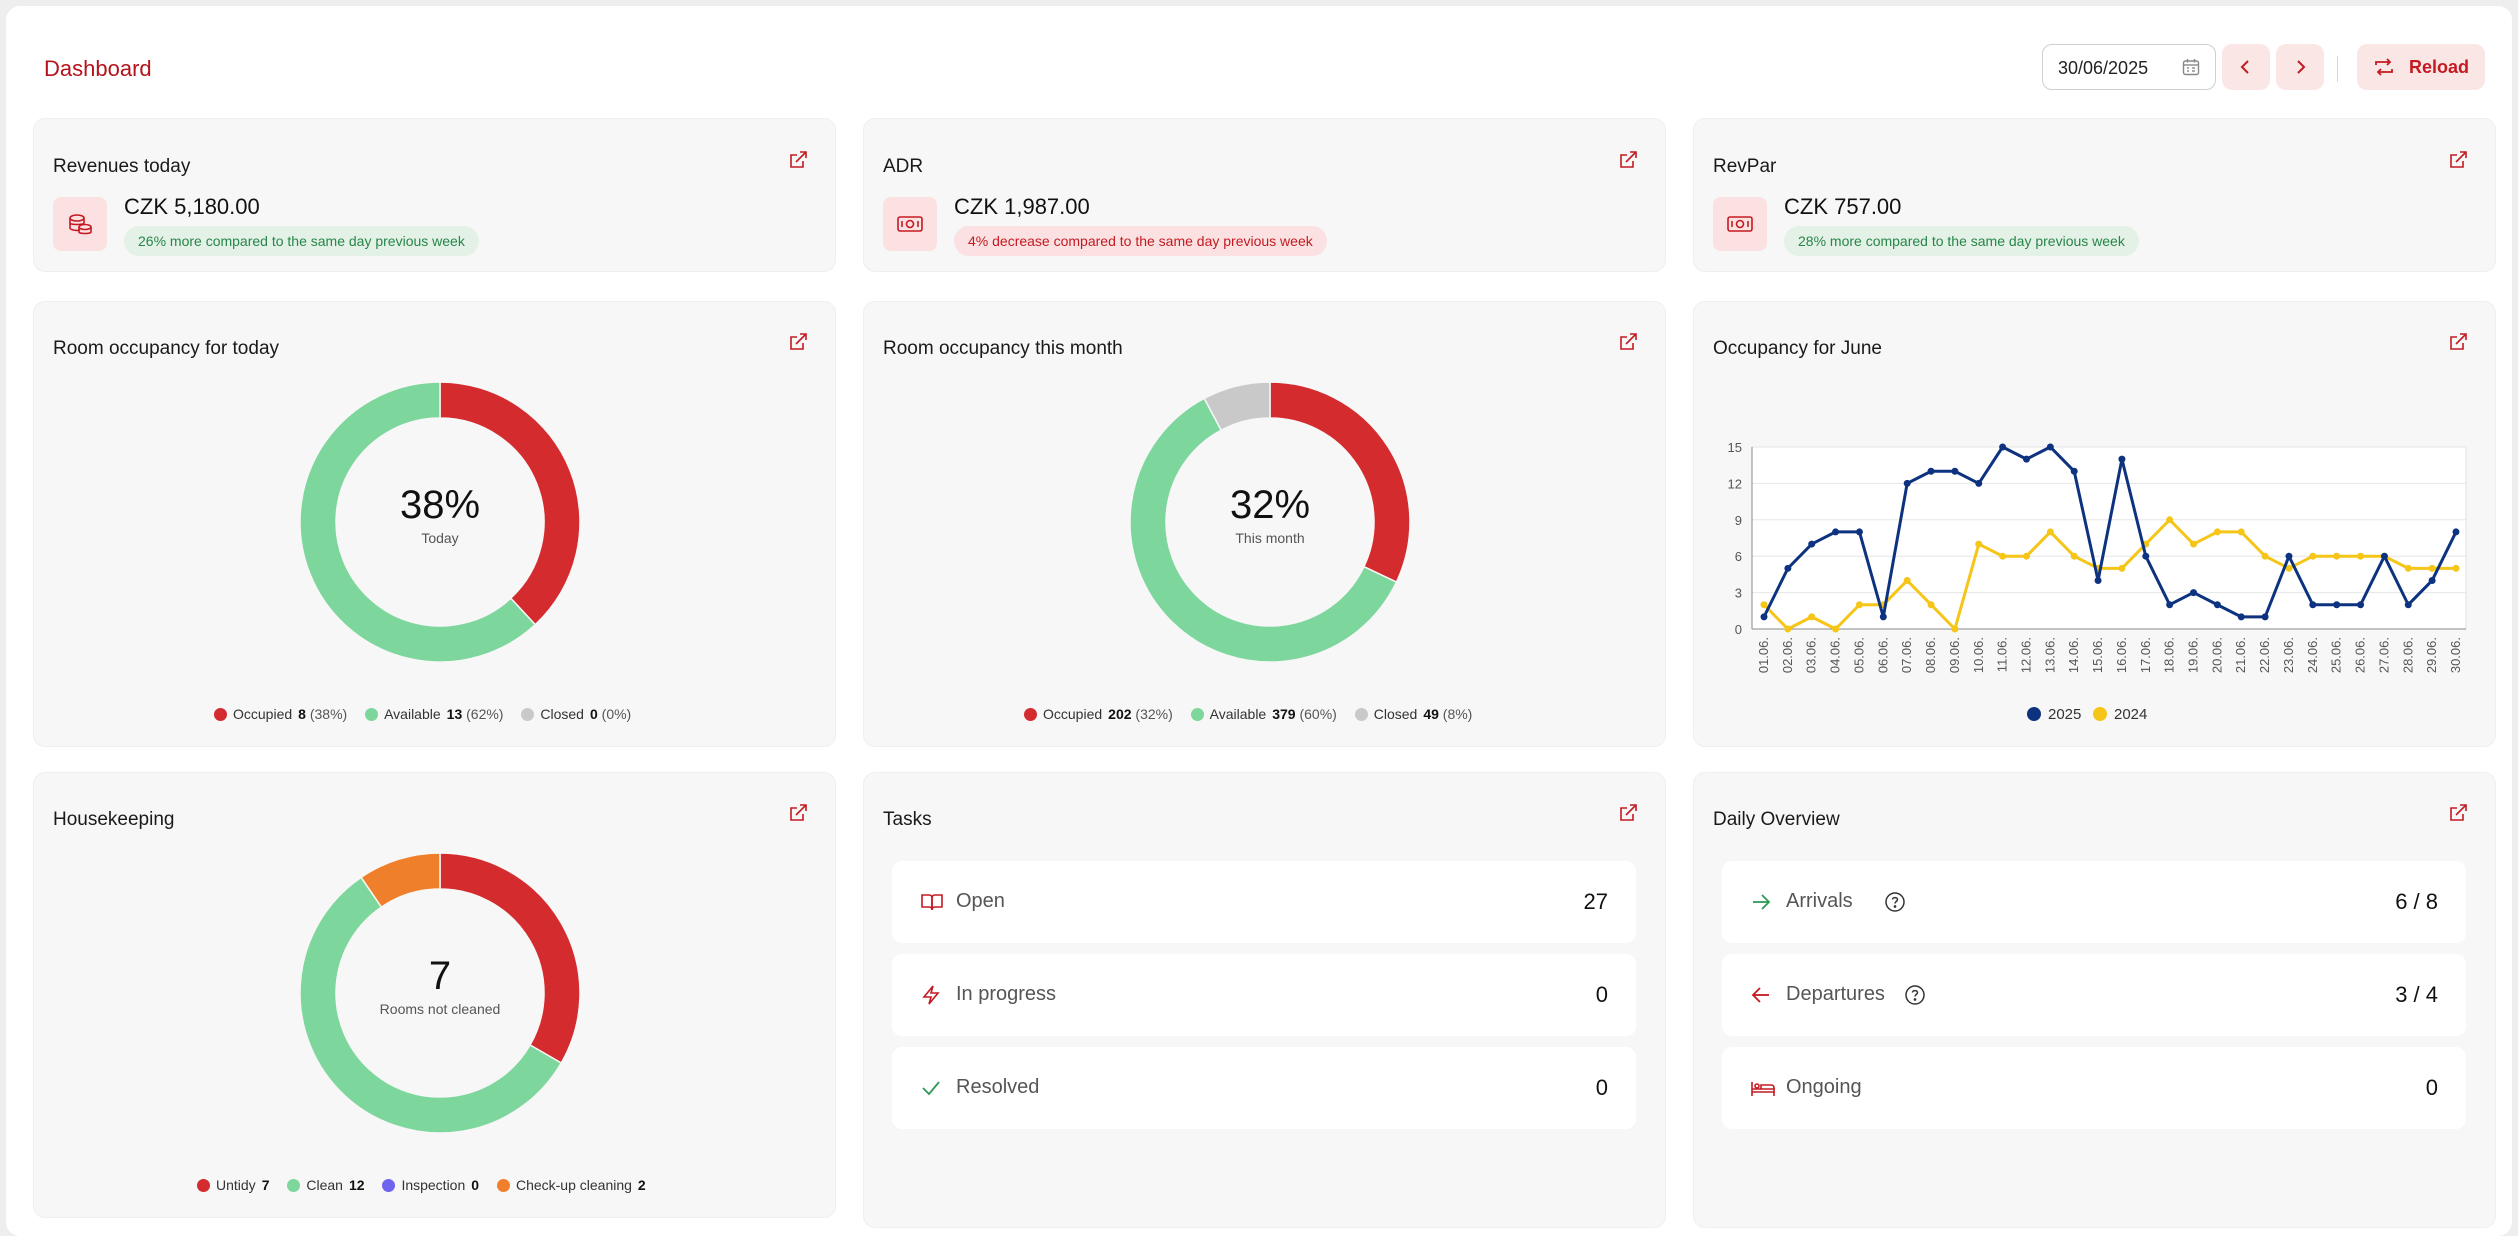  I want to click on x-tick-label: 03.06., so click(1811, 655).